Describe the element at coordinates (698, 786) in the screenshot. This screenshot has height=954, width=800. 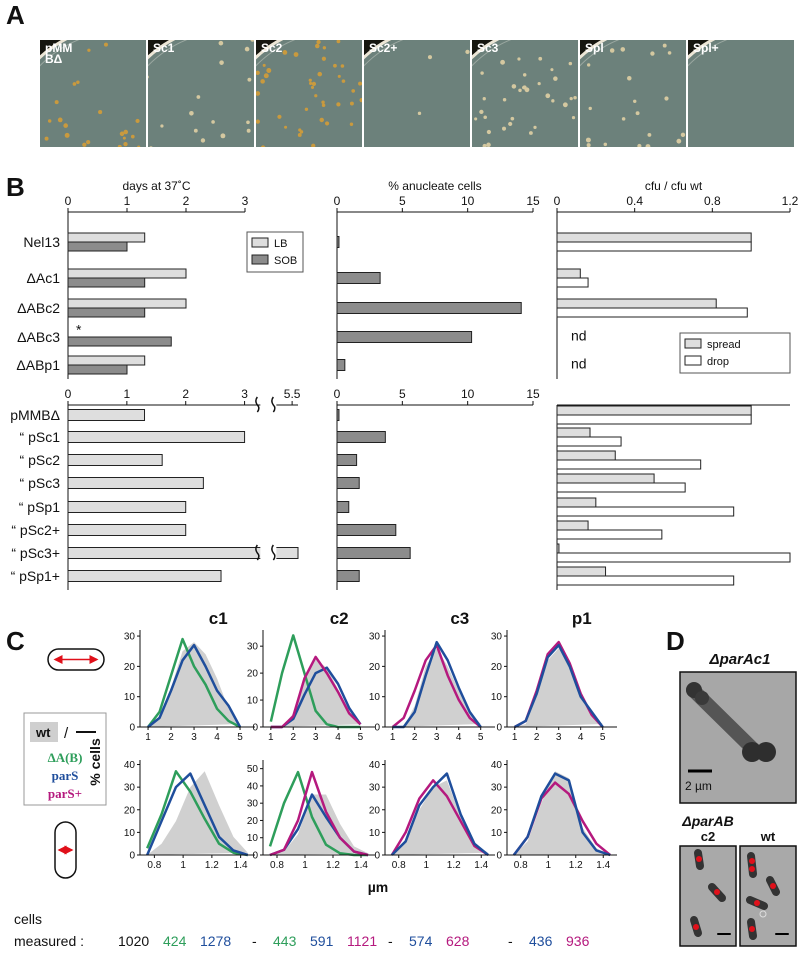
I see `scale-label: 2 µm` at that location.